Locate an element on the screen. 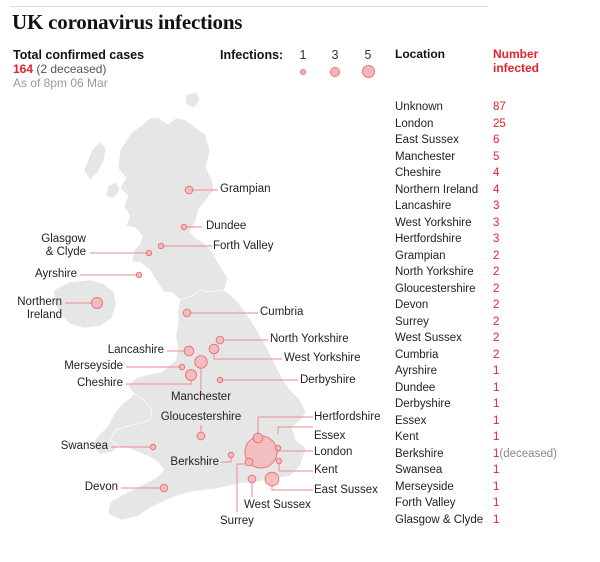 This screenshot has width=600, height=562. land-scotland is located at coordinates (173, 209).